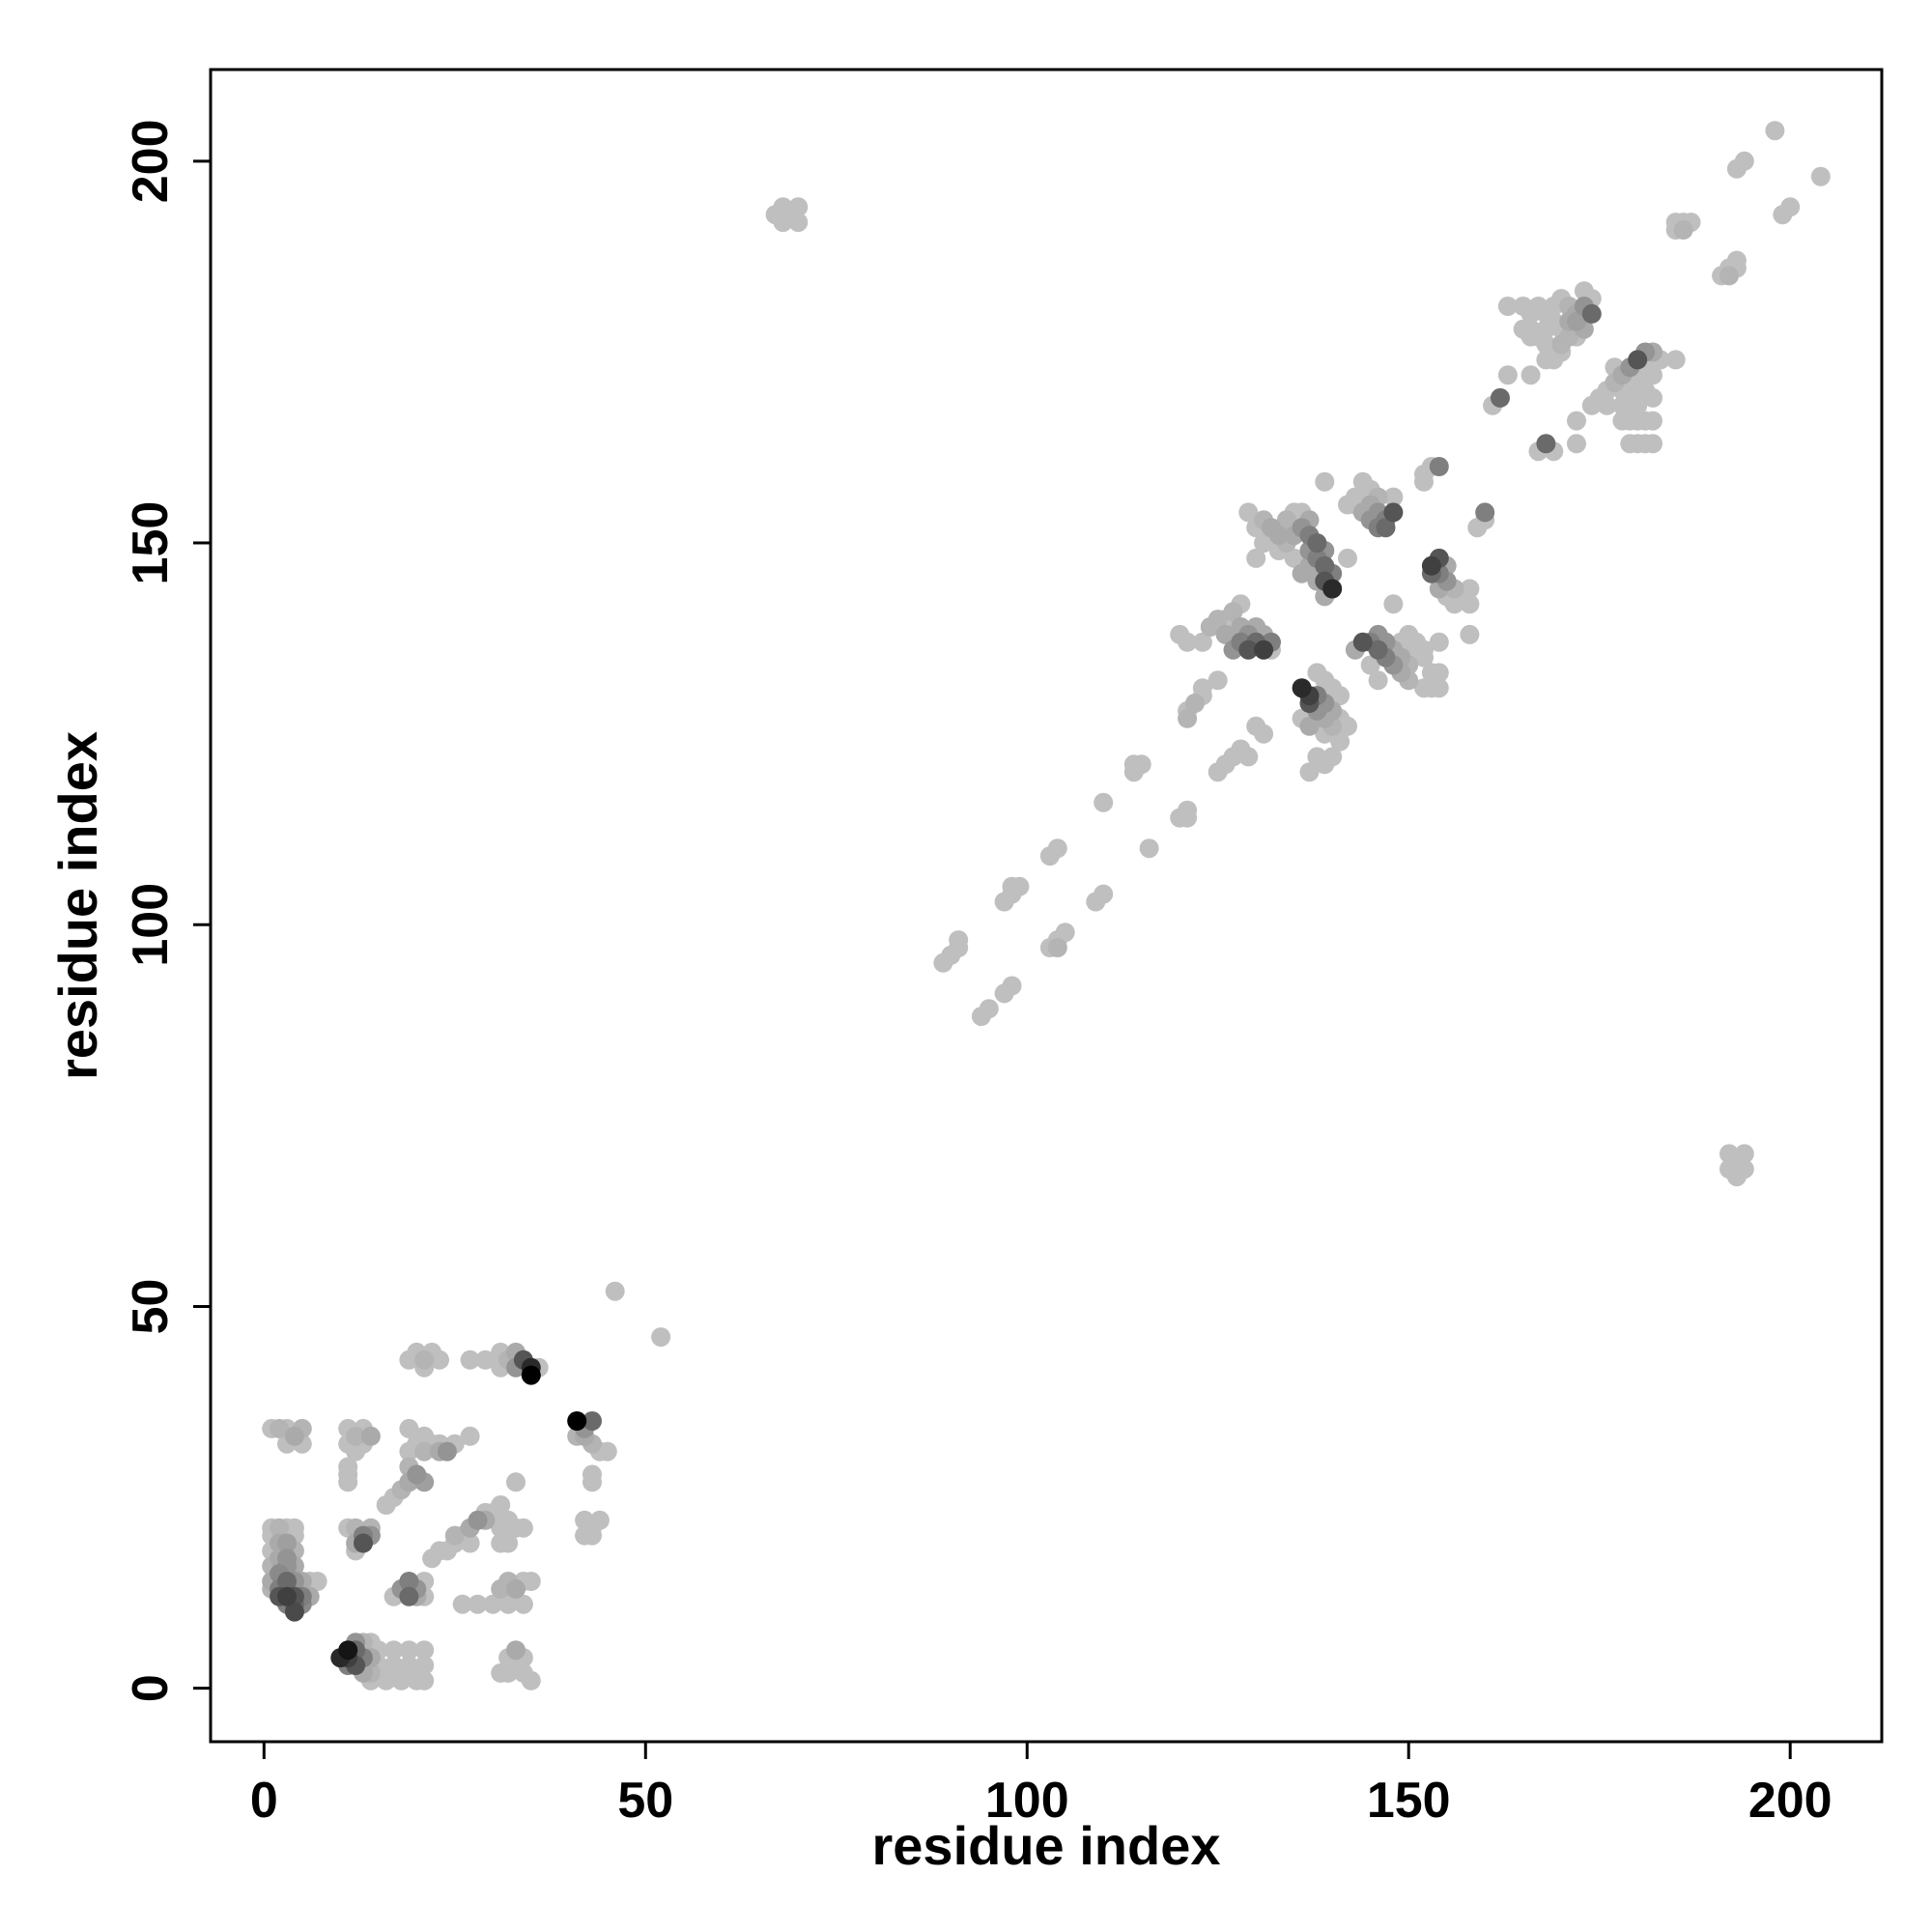 The image size is (1932, 1932). What do you see at coordinates (151, 1307) in the screenshot?
I see `y-tick-label: 50` at bounding box center [151, 1307].